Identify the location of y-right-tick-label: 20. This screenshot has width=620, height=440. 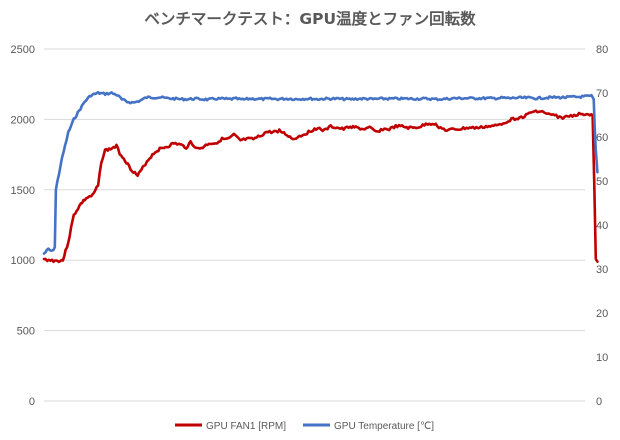
(602, 314).